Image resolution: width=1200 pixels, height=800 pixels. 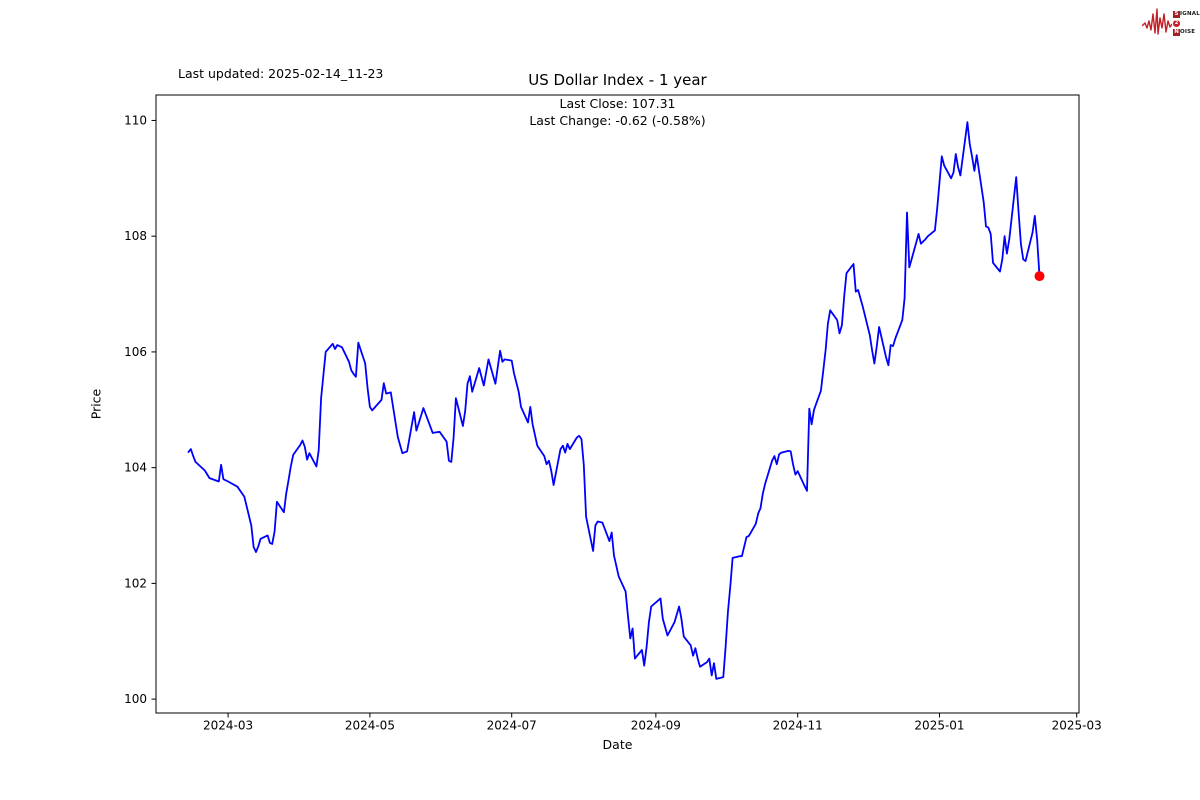 I want to click on x-tick-label: 2024-07, so click(x=512, y=726).